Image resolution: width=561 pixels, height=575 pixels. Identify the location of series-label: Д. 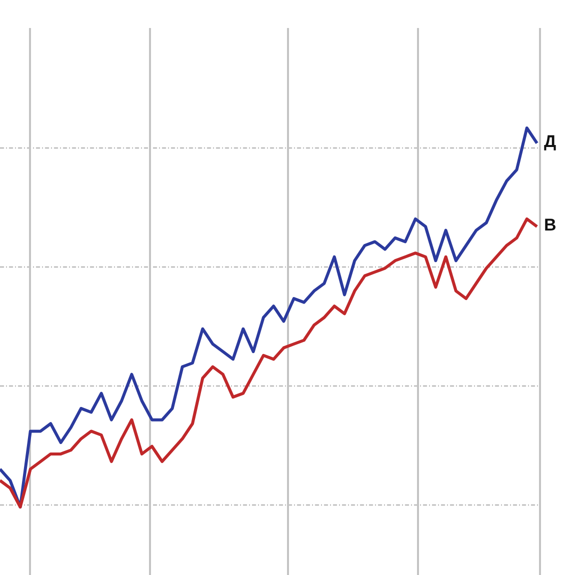
(550, 142).